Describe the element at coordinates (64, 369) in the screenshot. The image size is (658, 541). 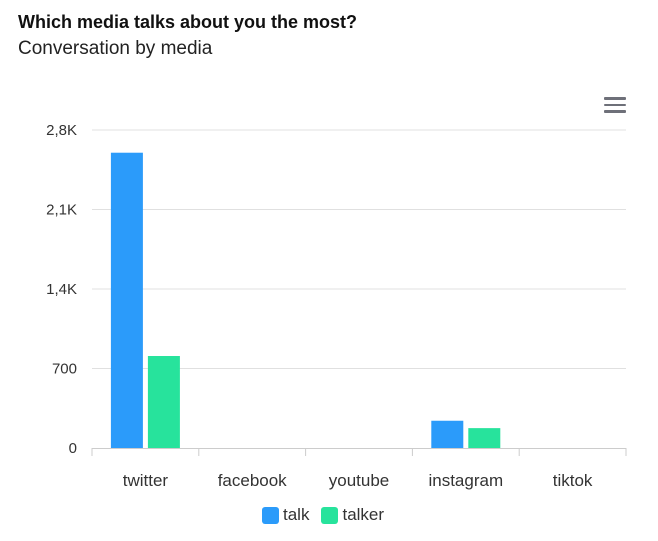
I see `y-tick-label: 700` at that location.